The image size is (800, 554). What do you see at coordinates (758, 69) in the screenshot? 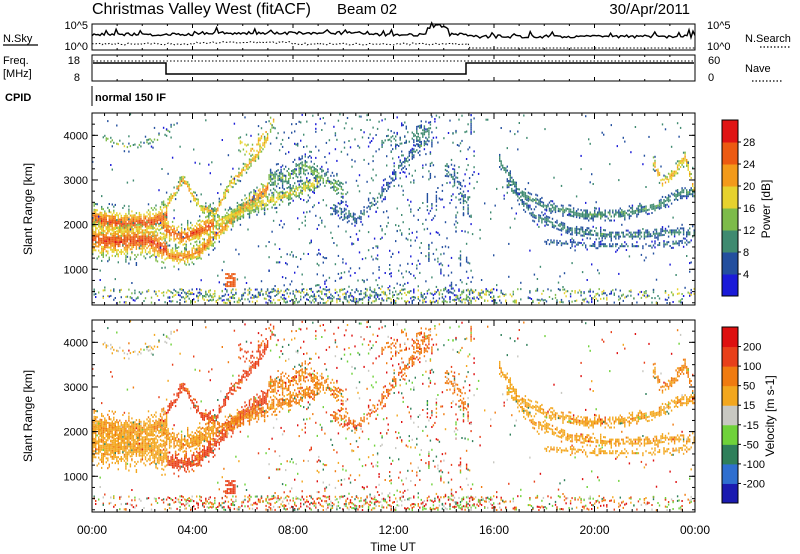
I see `nave-label: Nave` at bounding box center [758, 69].